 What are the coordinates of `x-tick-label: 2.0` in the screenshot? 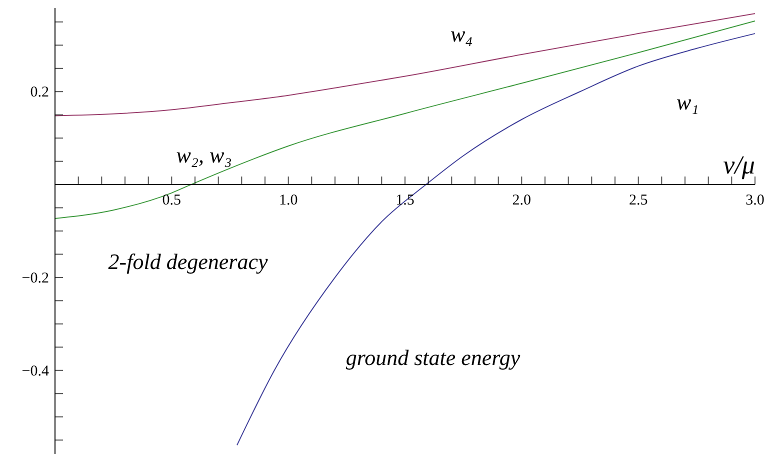 It's located at (522, 200).